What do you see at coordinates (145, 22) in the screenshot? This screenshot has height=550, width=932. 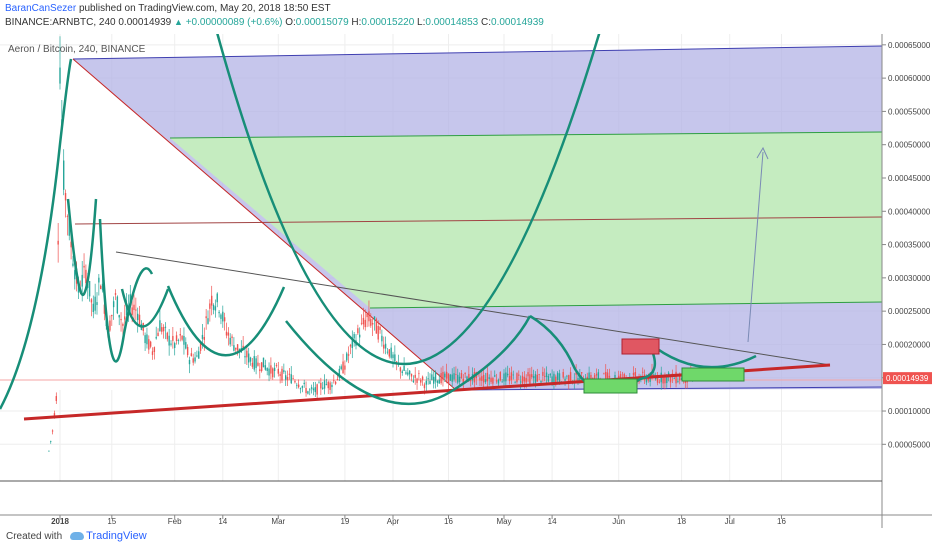 I see `last-price: 0.00014939` at bounding box center [145, 22].